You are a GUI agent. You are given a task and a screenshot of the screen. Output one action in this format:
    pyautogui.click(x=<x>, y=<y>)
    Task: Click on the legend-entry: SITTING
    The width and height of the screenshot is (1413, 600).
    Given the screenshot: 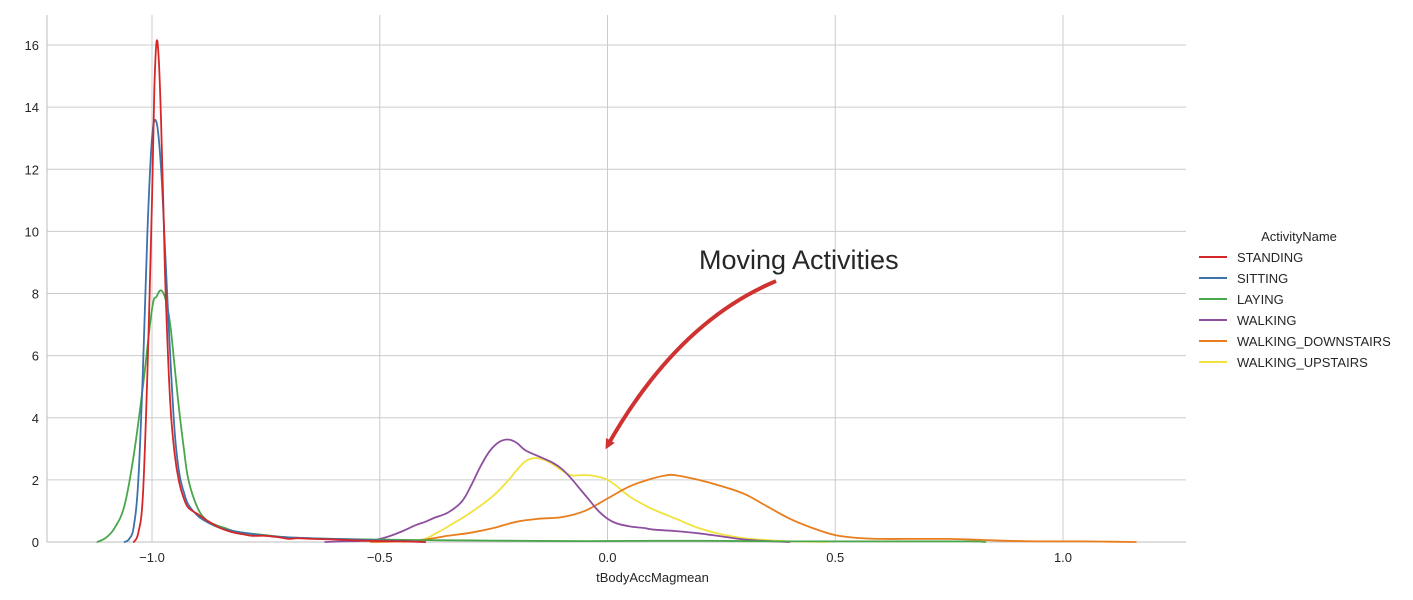 What is the action you would take?
    pyautogui.click(x=1262, y=278)
    